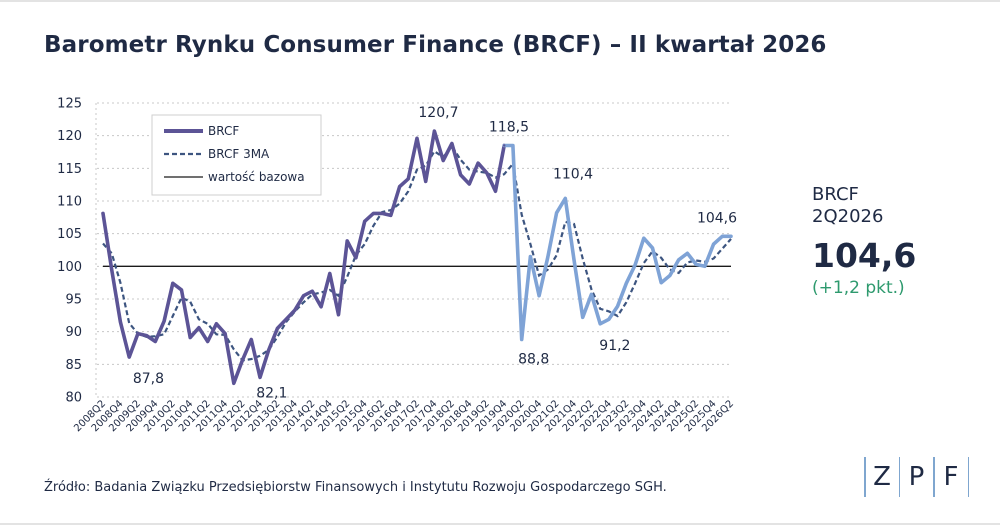 Image resolution: width=1000 pixels, height=525 pixels. Describe the element at coordinates (509, 127) in the screenshot. I see `data-label: 118,5` at that location.